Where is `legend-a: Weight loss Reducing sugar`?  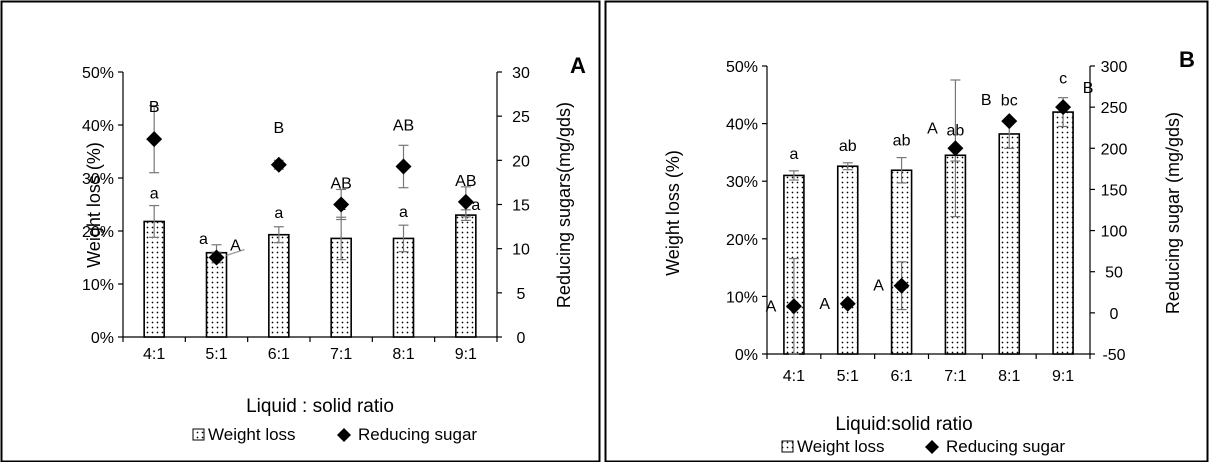 legend-a: Weight loss Reducing sugar is located at coordinates (334, 434).